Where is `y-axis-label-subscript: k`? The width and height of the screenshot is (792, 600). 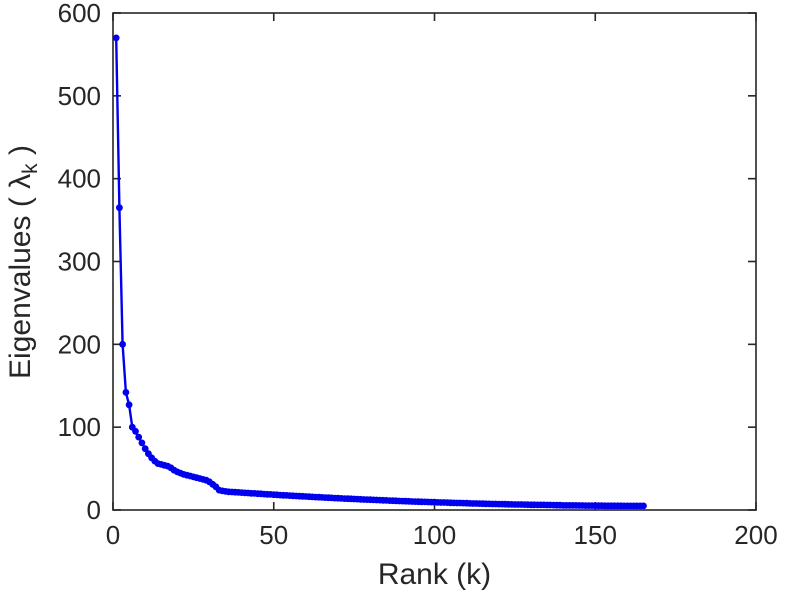 y-axis-label-subscript: k is located at coordinates (30, 168).